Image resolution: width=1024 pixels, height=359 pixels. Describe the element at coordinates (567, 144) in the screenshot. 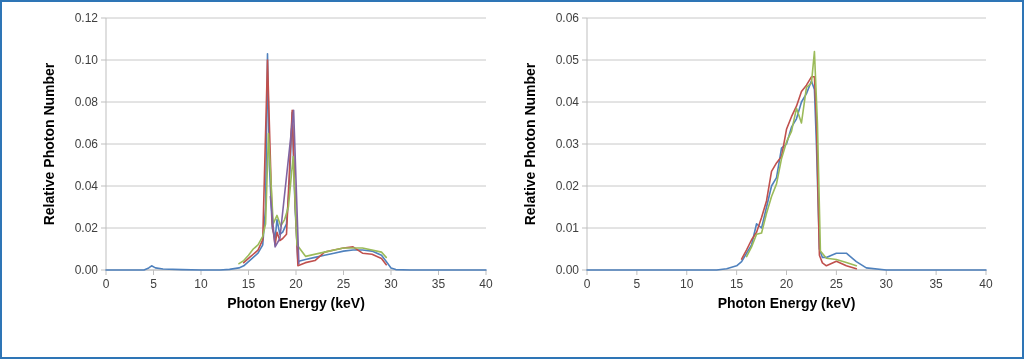

I see `y-tick-label: 0.03` at that location.